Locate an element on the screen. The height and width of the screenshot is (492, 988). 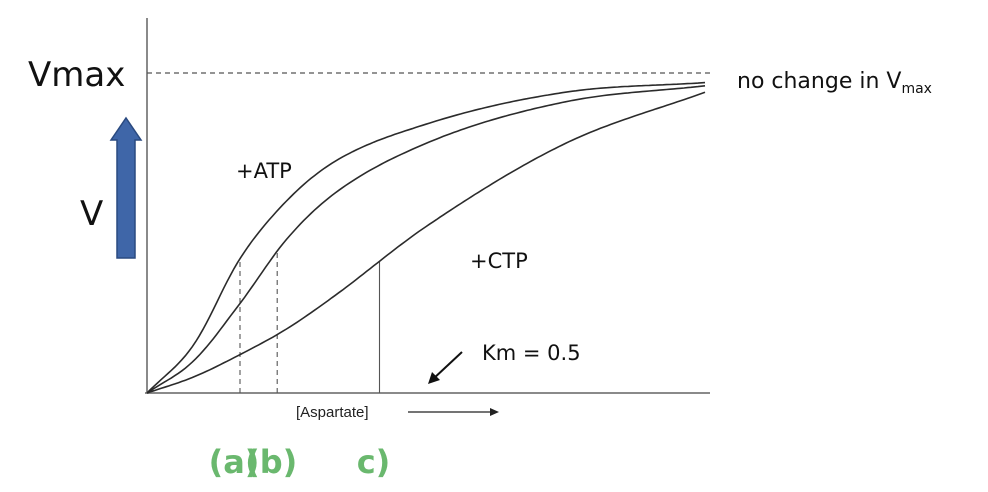
vmax-note-main: no change in V is located at coordinates (819, 81).